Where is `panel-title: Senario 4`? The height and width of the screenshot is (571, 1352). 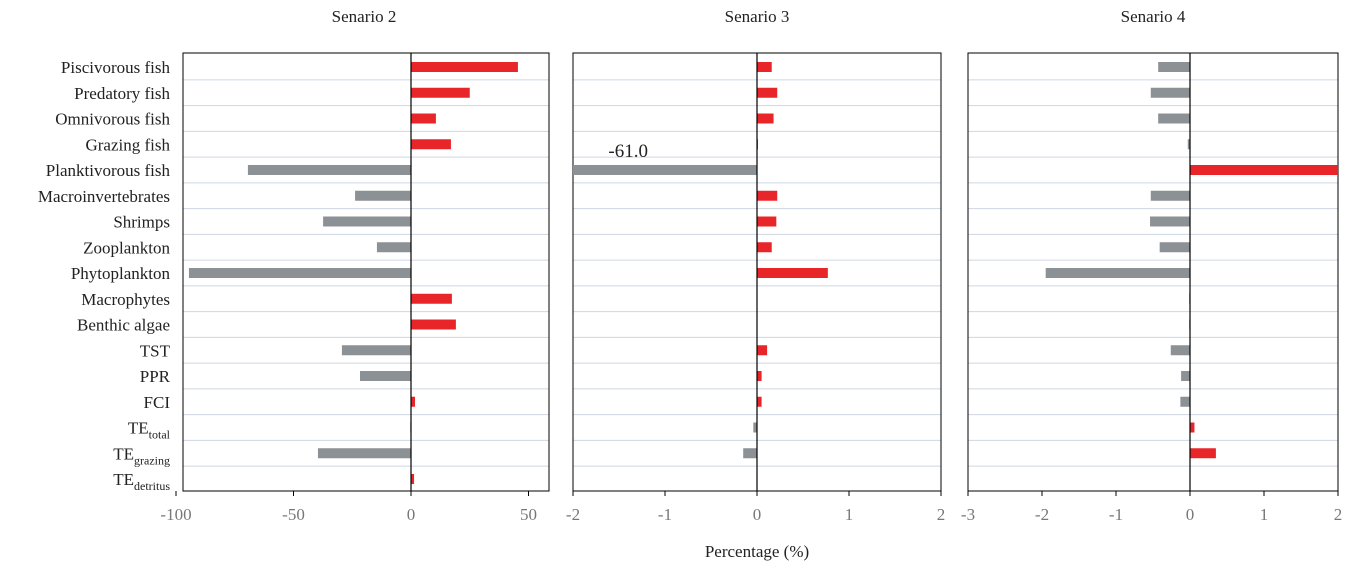 panel-title: Senario 4 is located at coordinates (1153, 16).